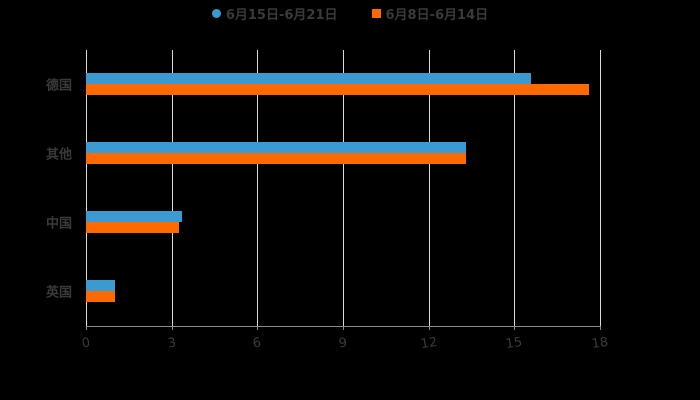 The image size is (700, 400). Describe the element at coordinates (59, 224) in the screenshot. I see `category-label: 中国` at that location.